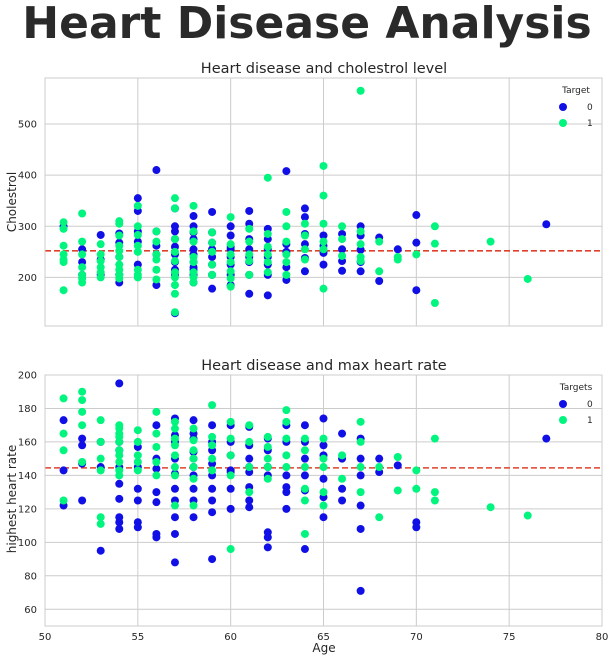 The image size is (615, 659). I want to click on heart-rate-legend-title: Targets, so click(576, 388).